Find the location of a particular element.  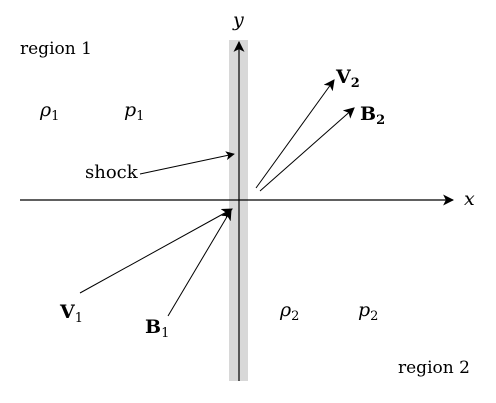

rho-1-label: ρ1 is located at coordinates (49, 111).